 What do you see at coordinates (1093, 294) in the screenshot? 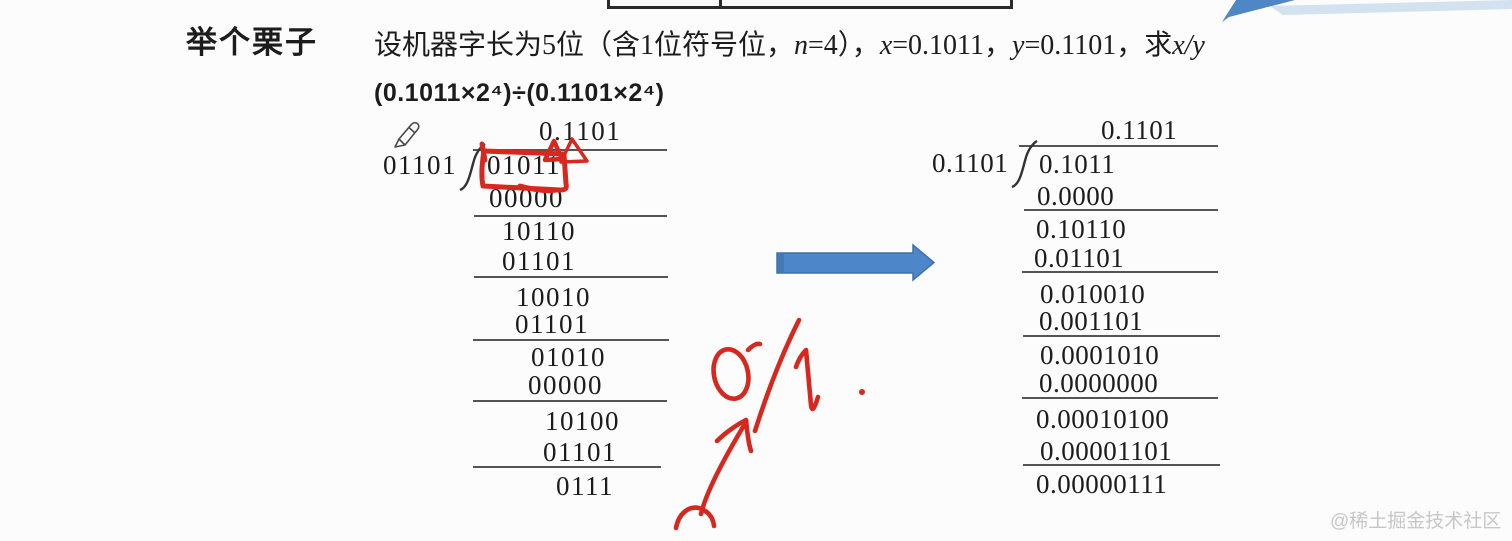
I see `remainder-row: 0.010010` at bounding box center [1093, 294].